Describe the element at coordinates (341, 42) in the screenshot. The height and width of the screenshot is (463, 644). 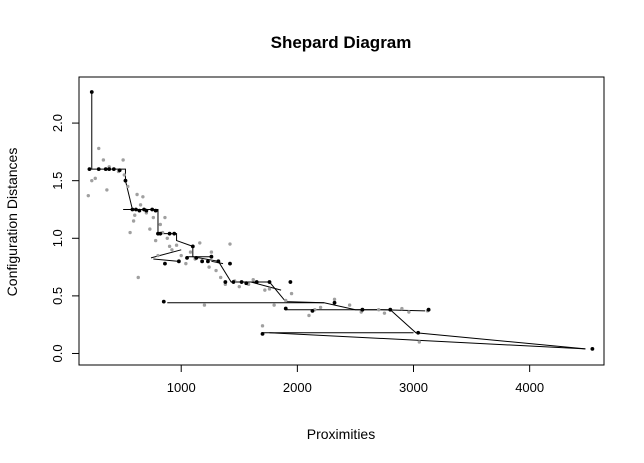
I see `chart-title: Shepard Diagram` at that location.